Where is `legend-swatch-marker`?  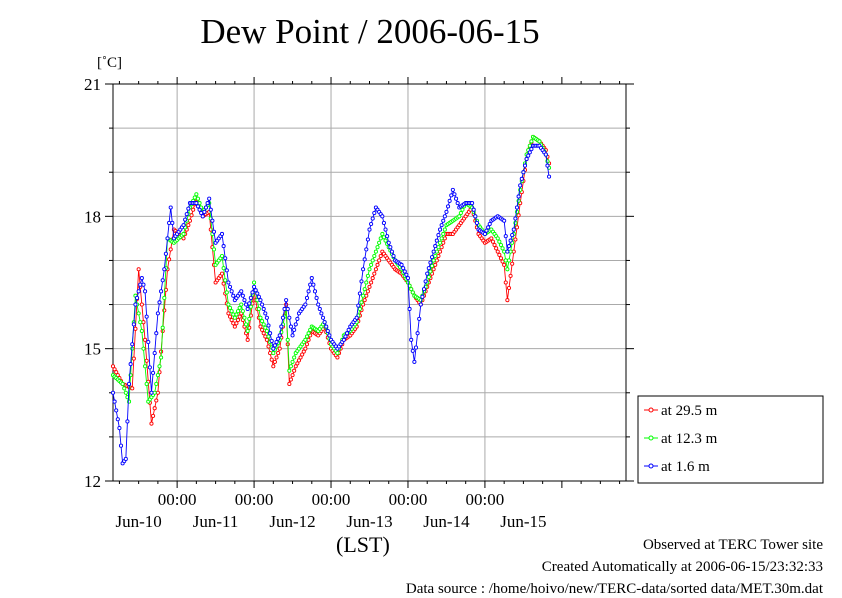 legend-swatch-marker is located at coordinates (651, 410).